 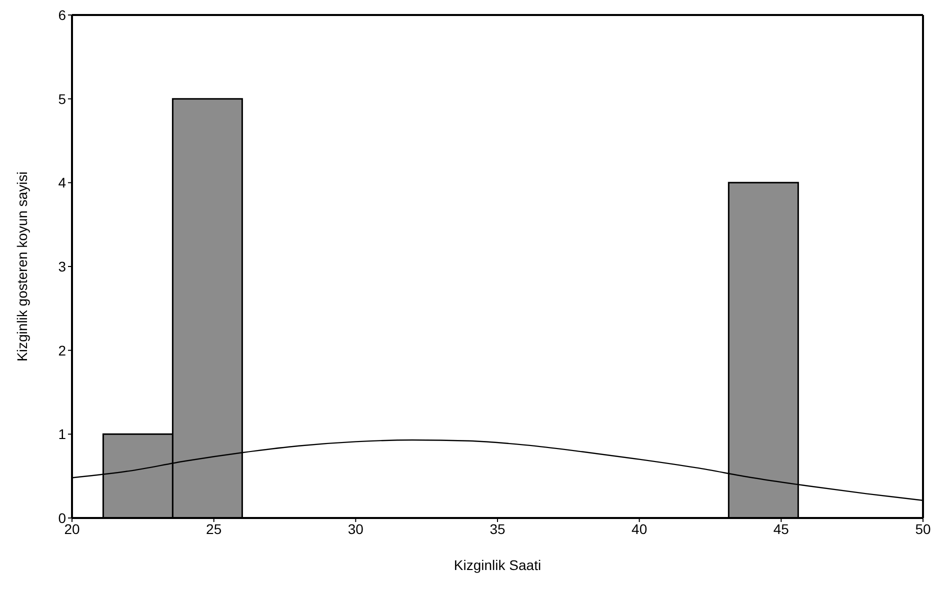 I want to click on y-tick-label: 3, so click(x=62, y=266).